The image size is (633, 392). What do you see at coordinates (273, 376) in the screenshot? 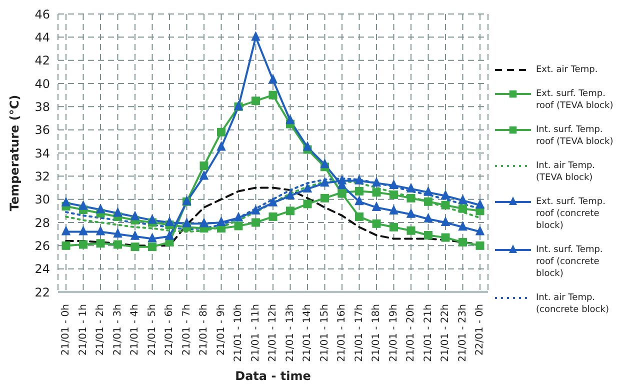
I see `x-axis-title: Data - time` at bounding box center [273, 376].